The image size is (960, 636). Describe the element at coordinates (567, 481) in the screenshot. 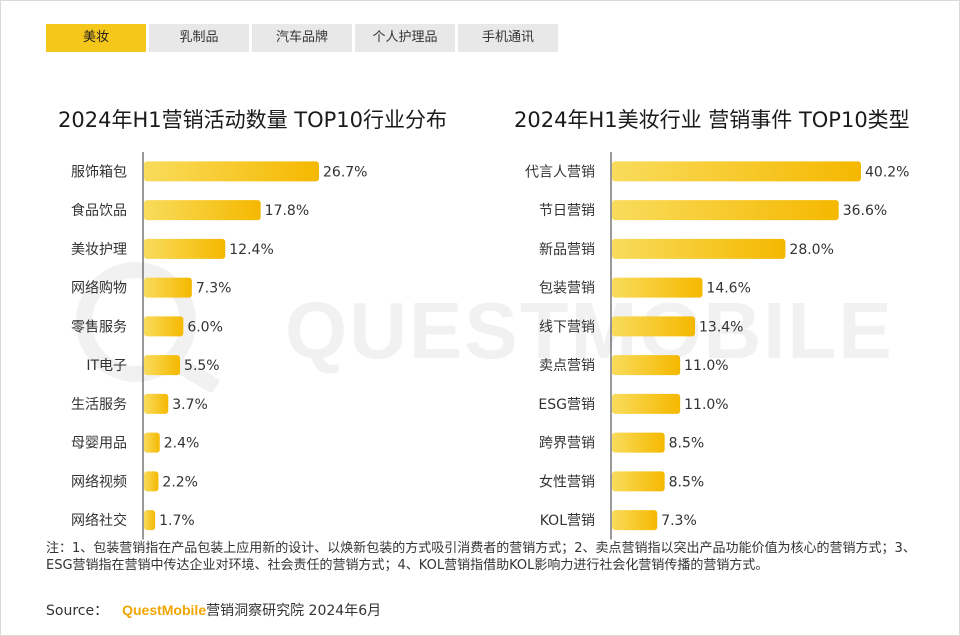

I see `category-label: 女性营销` at that location.